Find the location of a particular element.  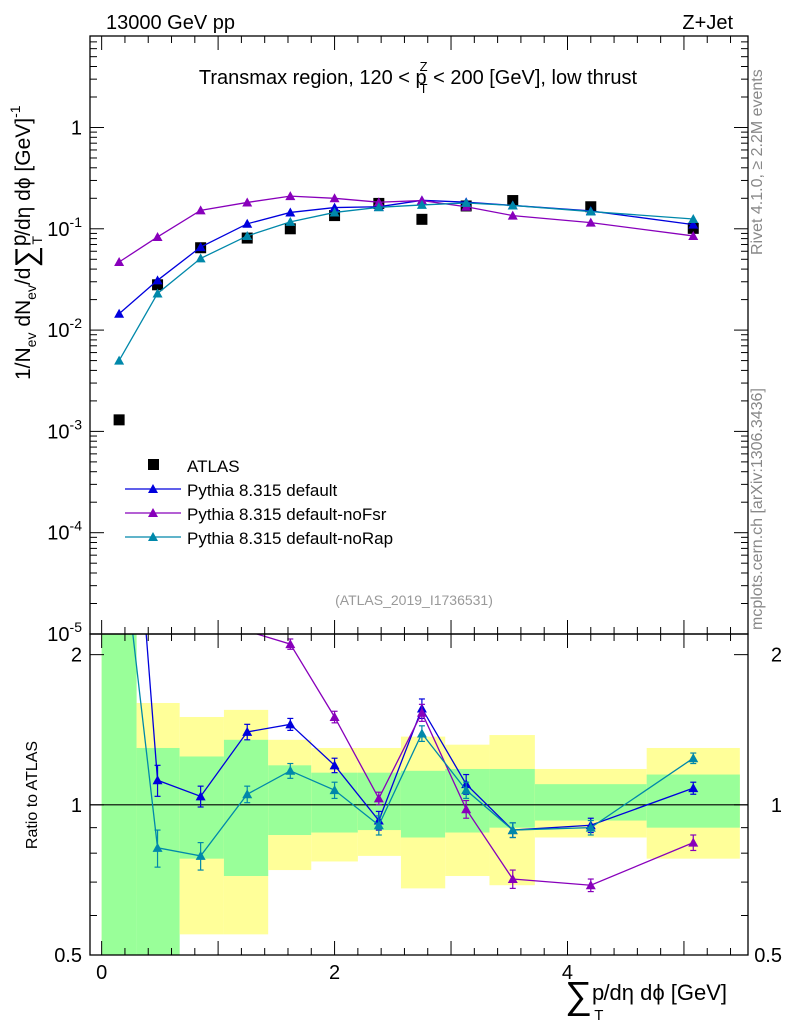

legend-label: Pythia 8.315 default-noFsr is located at coordinates (287, 514).